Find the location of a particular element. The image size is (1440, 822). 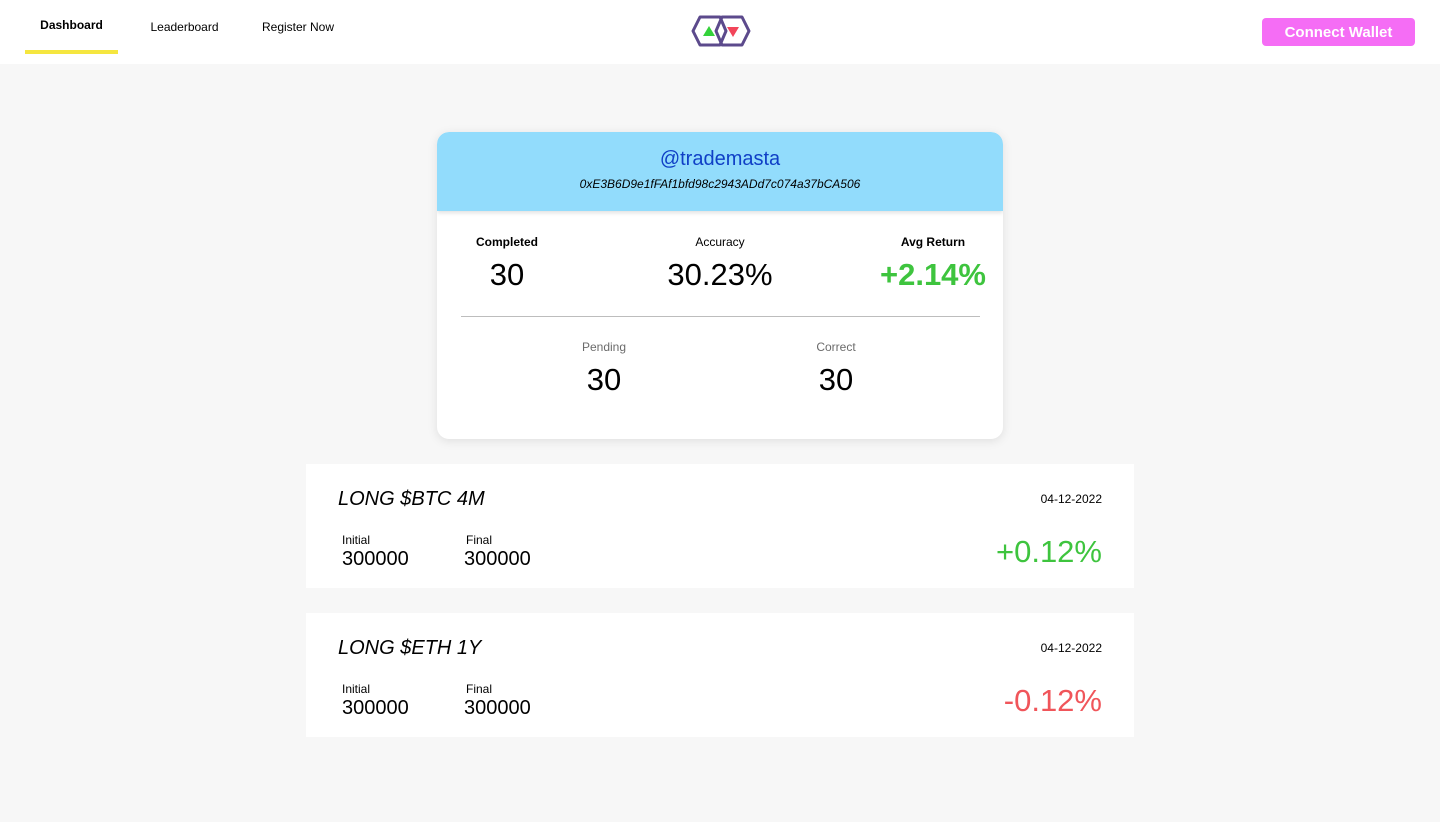

stat-accuracy: Accuracy 30.23% is located at coordinates (720, 264).